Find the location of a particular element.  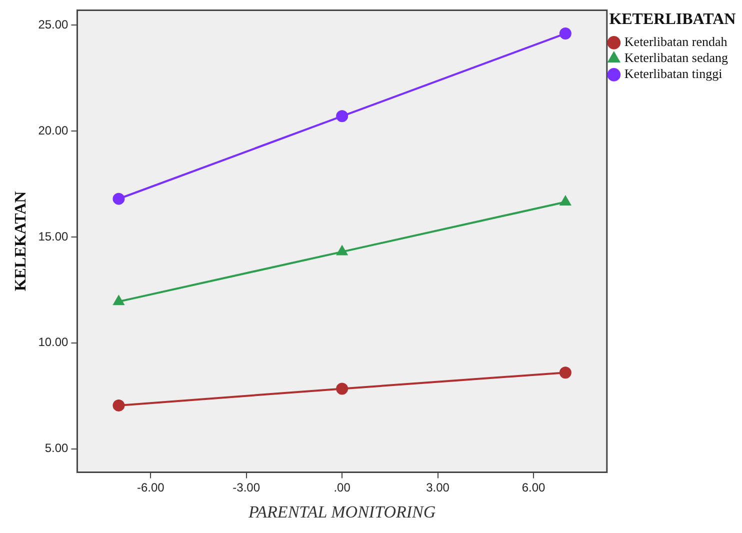

y-axis-title: KELEKATAN is located at coordinates (21, 241).